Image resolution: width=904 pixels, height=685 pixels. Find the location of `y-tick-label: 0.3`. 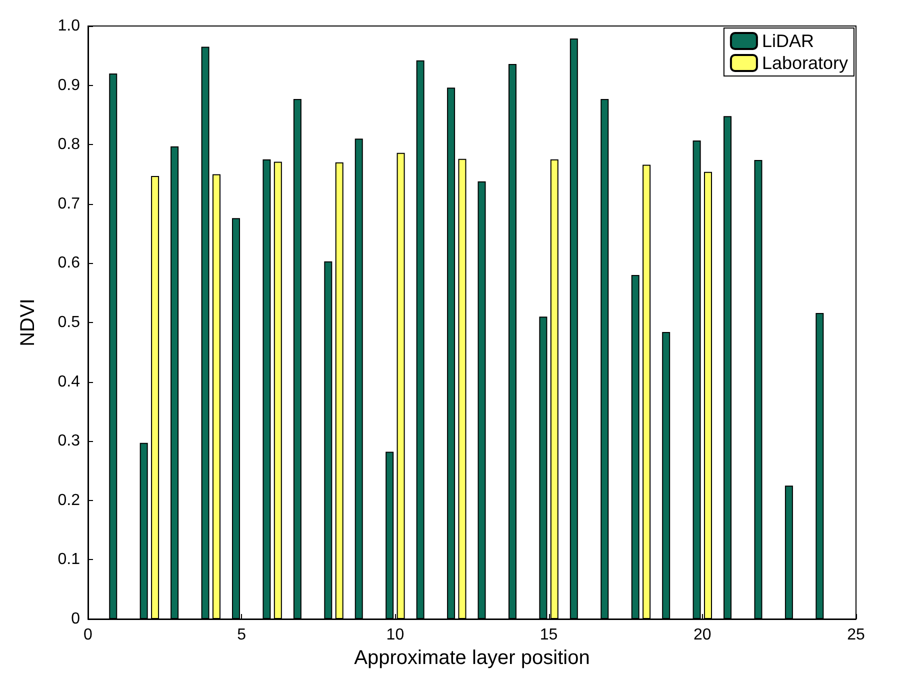

y-tick-label: 0.3 is located at coordinates (69, 441).